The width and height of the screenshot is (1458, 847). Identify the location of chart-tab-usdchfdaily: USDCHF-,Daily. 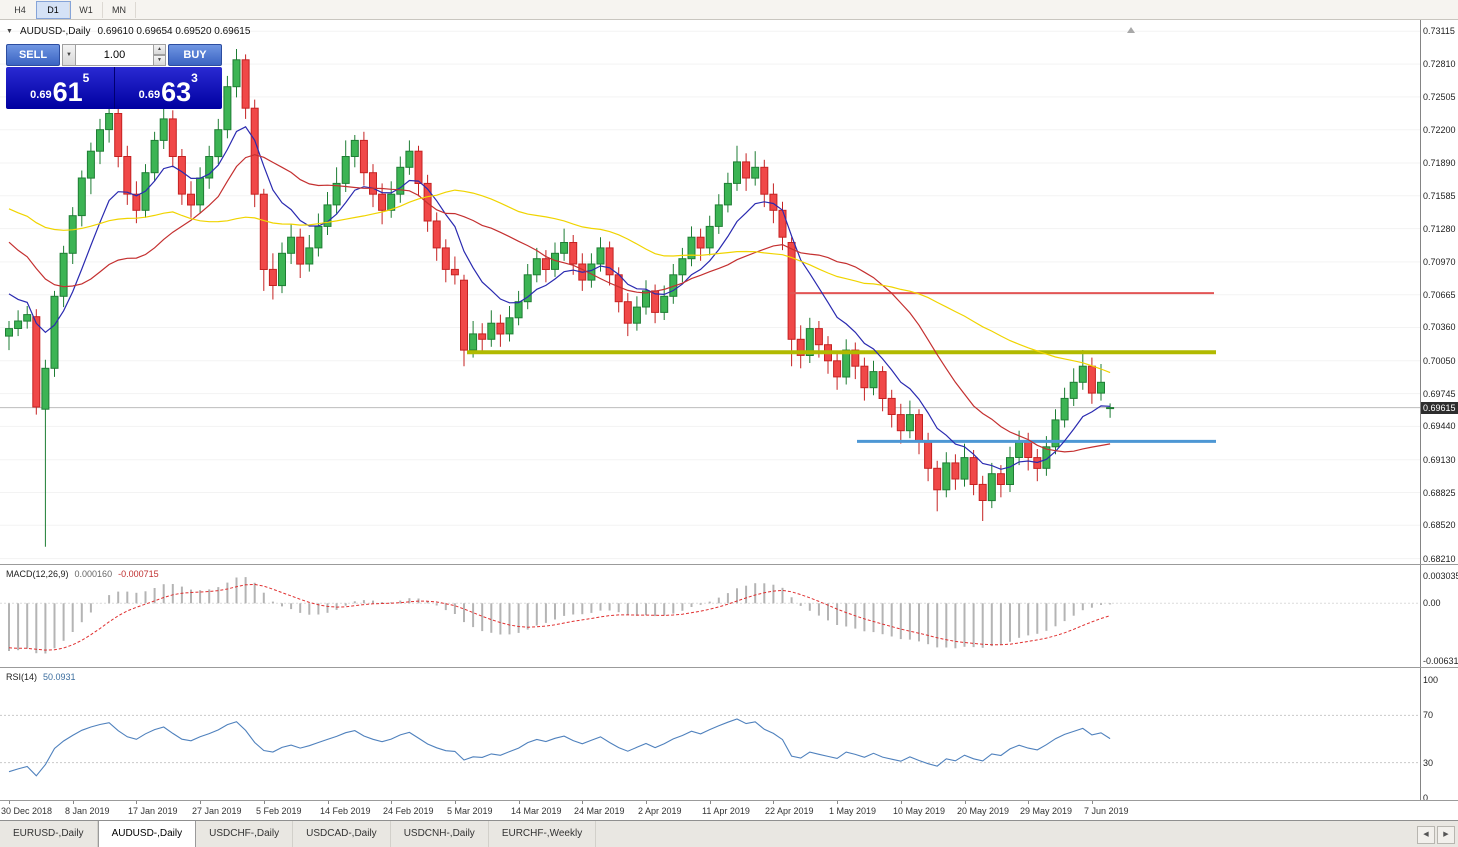
(245, 834).